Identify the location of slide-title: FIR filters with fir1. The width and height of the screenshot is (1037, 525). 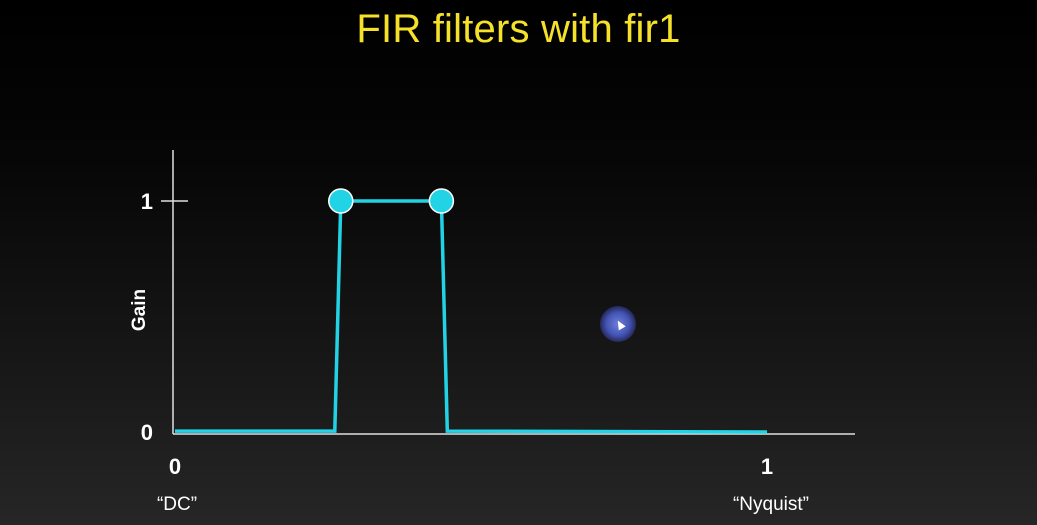
(518, 29).